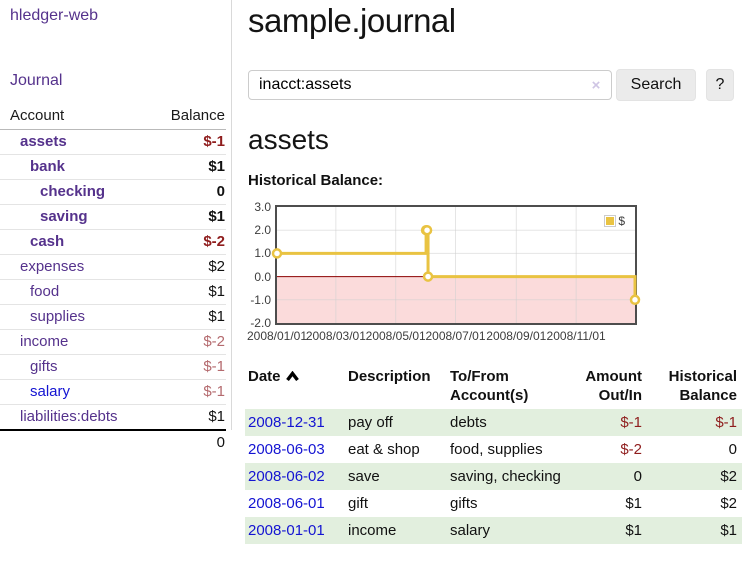 Image resolution: width=742 pixels, height=582 pixels. I want to click on x-axis-tick: 2008/05/01, so click(395, 336).